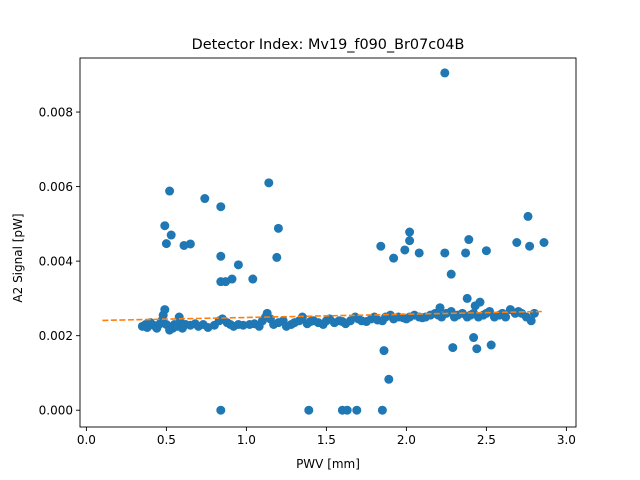  I want to click on y-tick-label: 0.004, so click(56, 262).